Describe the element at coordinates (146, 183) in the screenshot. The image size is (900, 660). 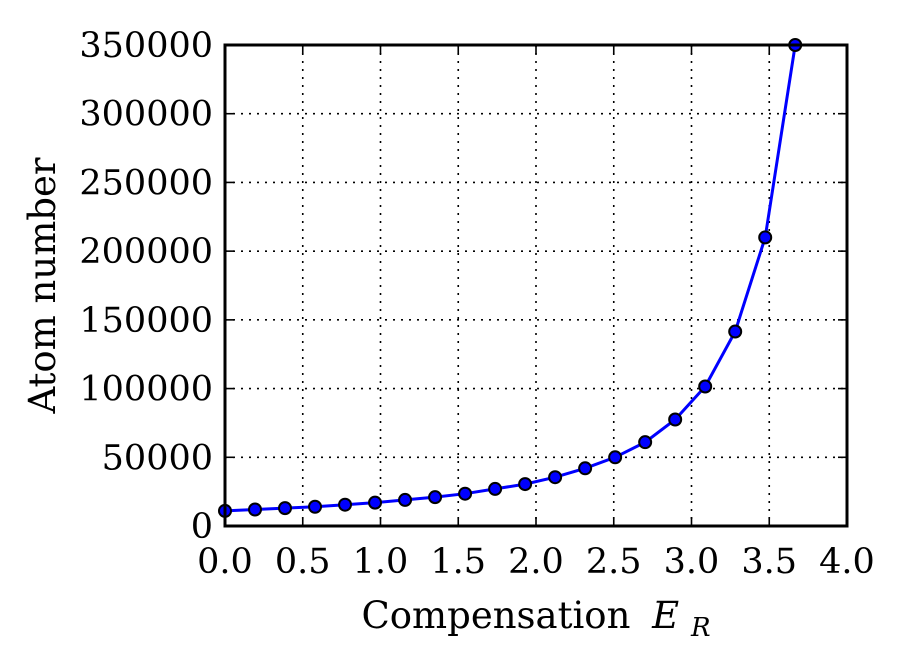
I see `y-tick-label: 250000` at that location.